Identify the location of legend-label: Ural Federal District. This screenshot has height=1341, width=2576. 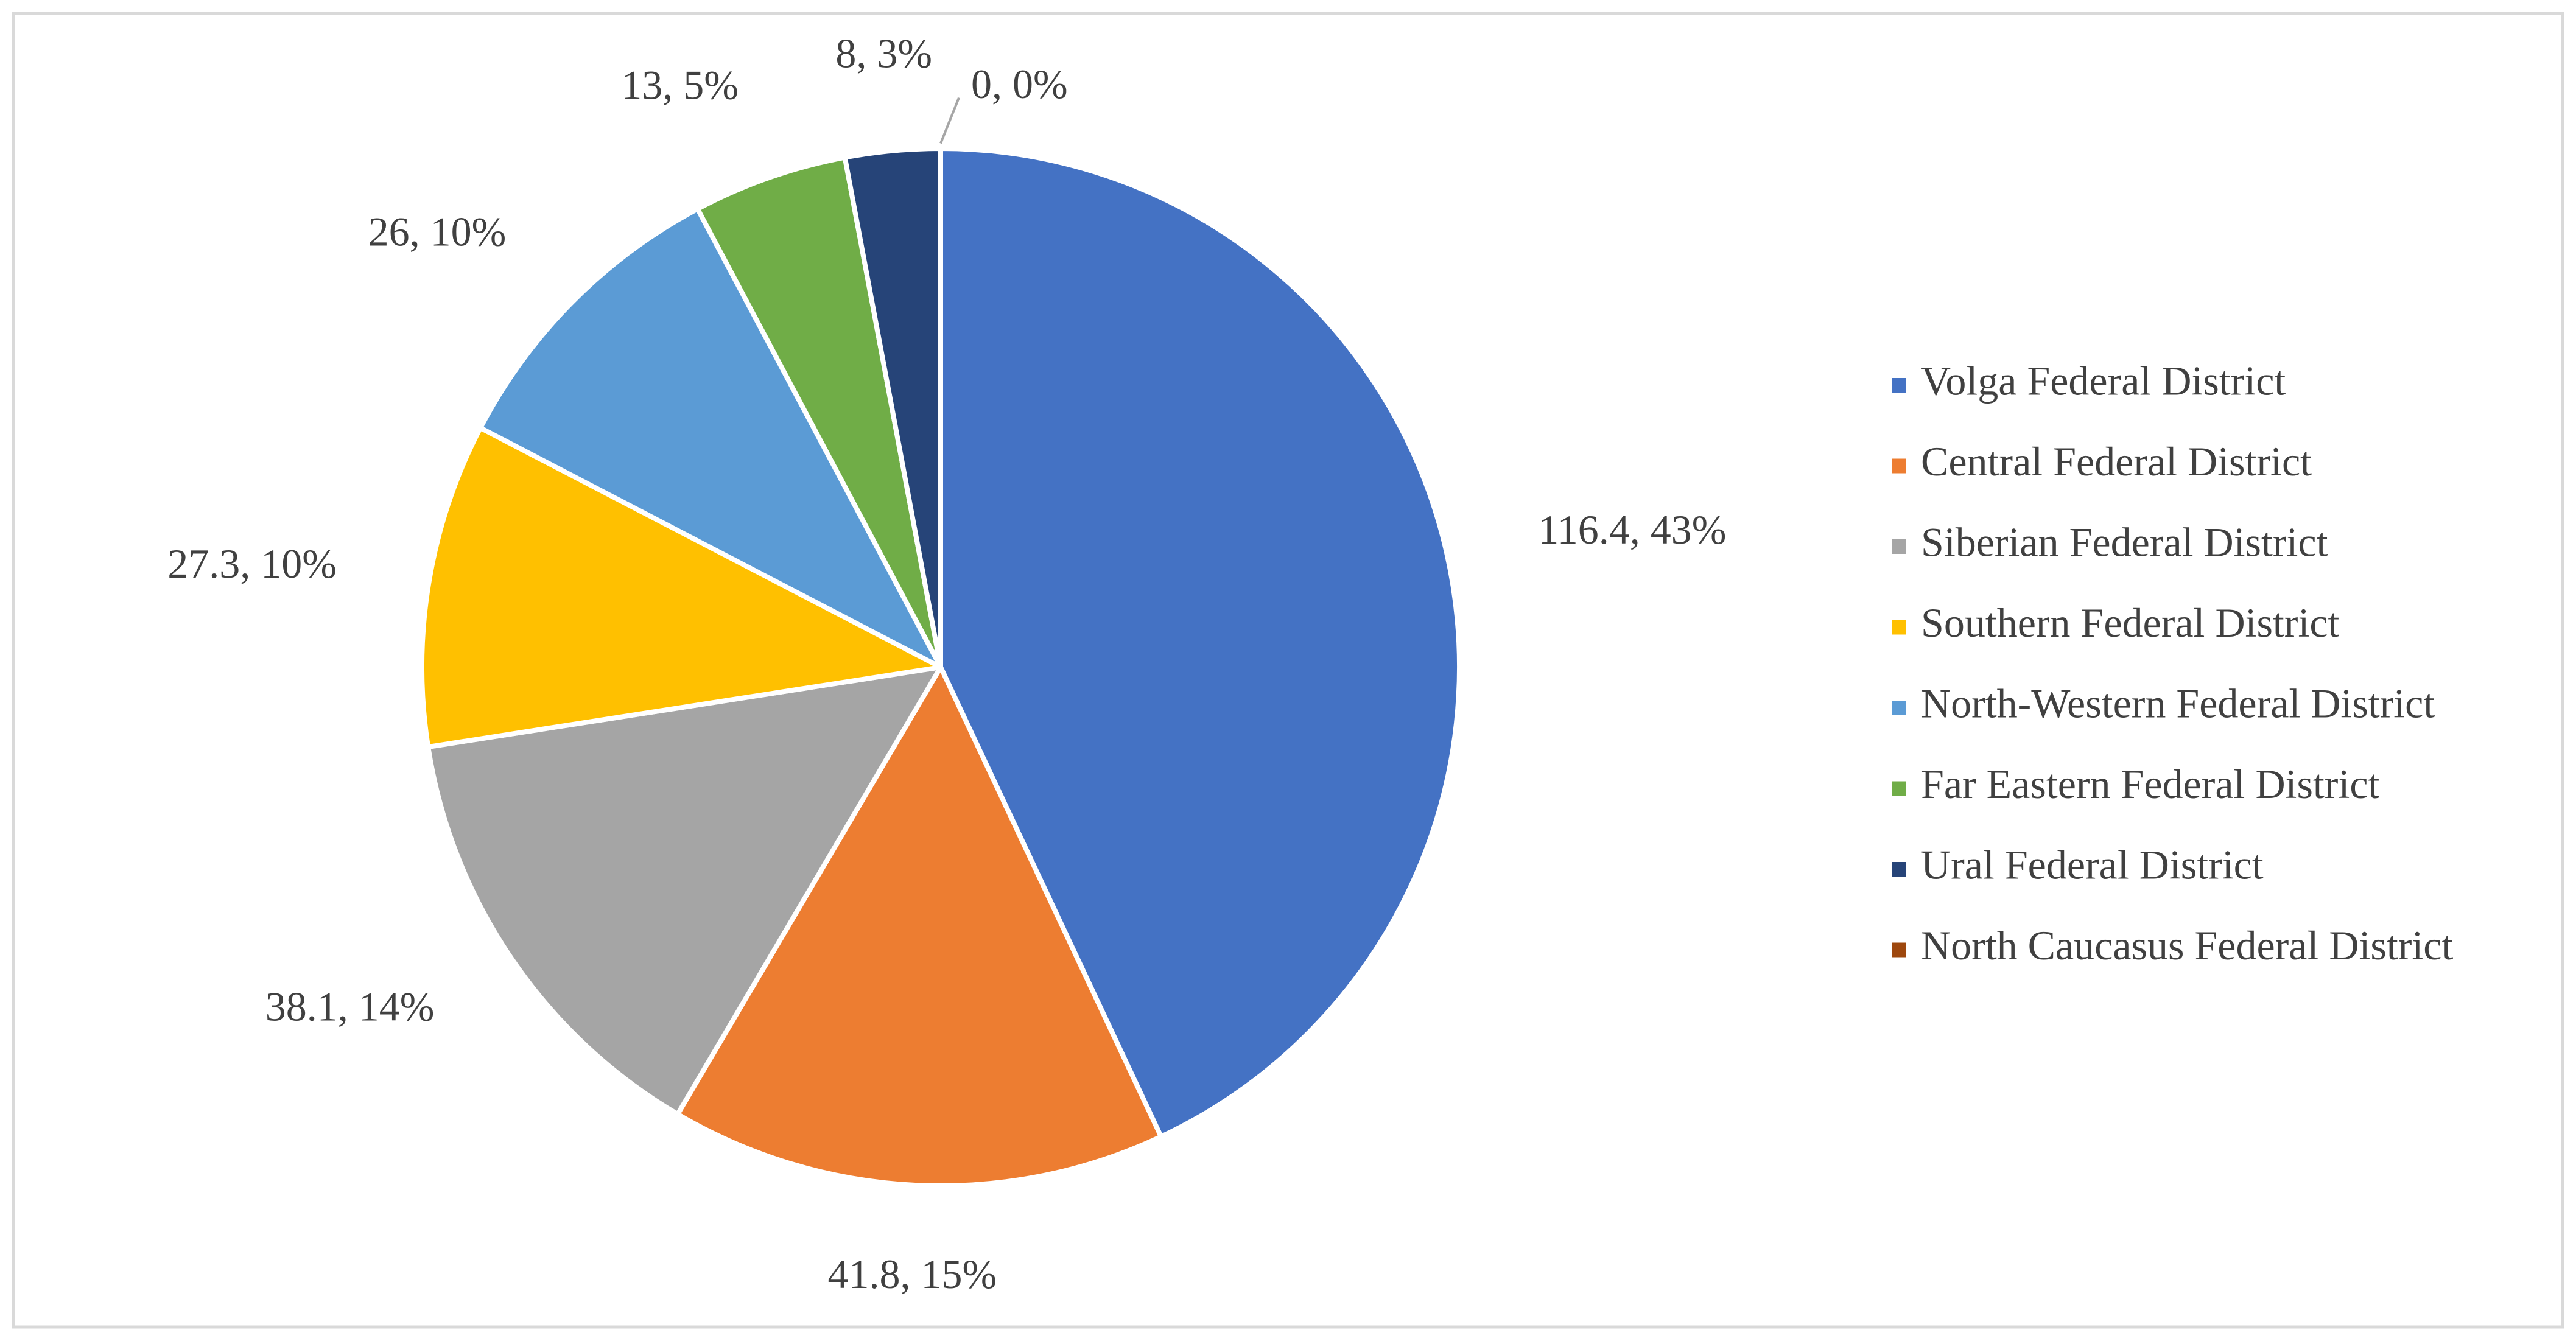
(2092, 865).